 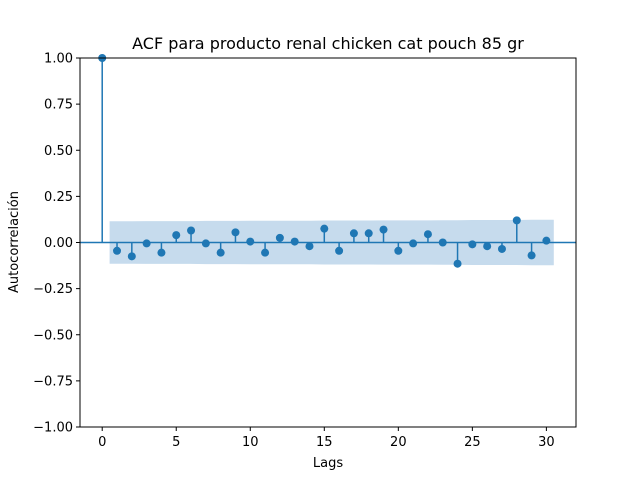 What do you see at coordinates (58, 197) in the screenshot?
I see `y-tick-label: 0.25` at bounding box center [58, 197].